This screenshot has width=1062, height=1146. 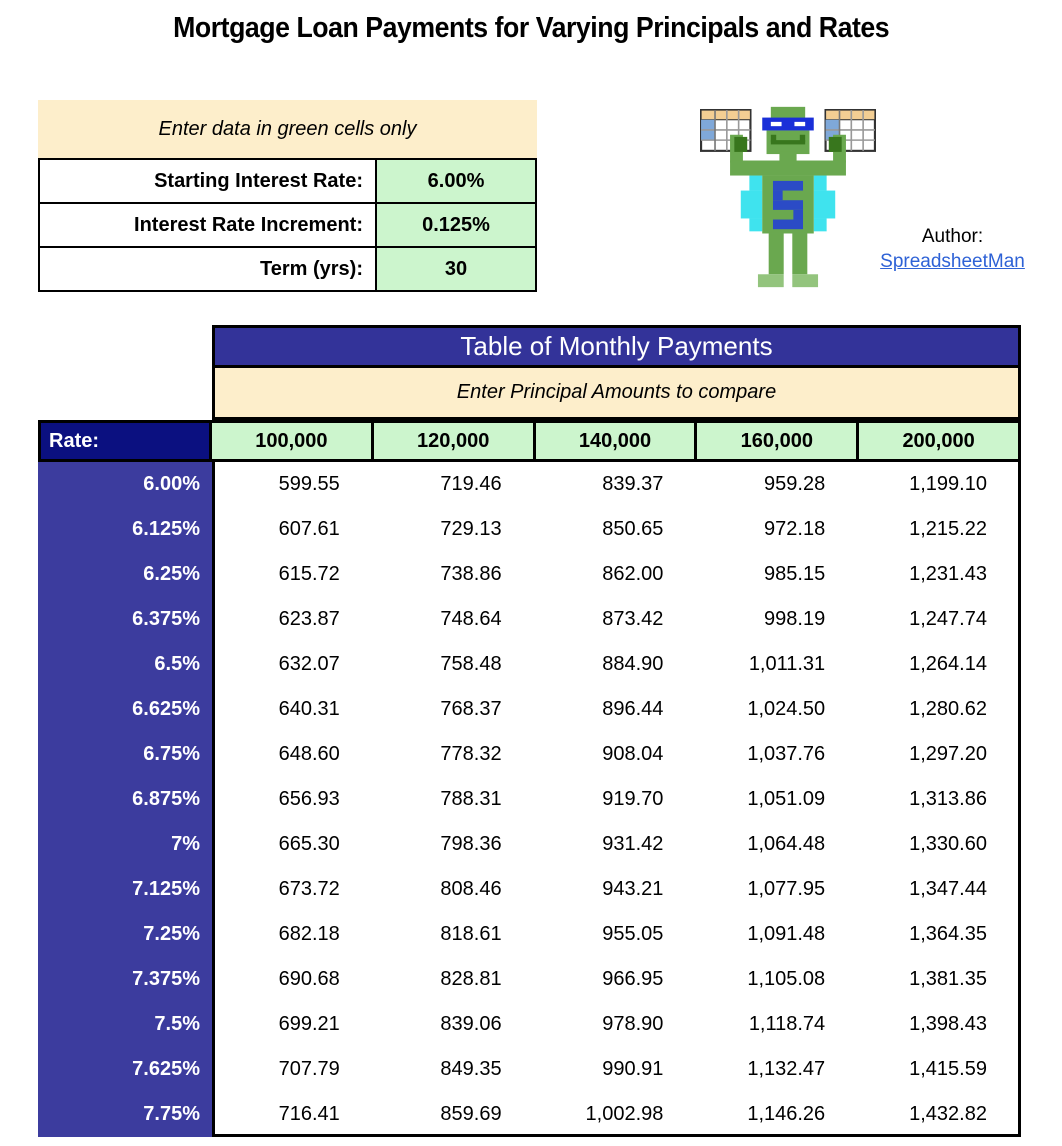 I want to click on payment-value: 665.30, so click(x=293, y=844).